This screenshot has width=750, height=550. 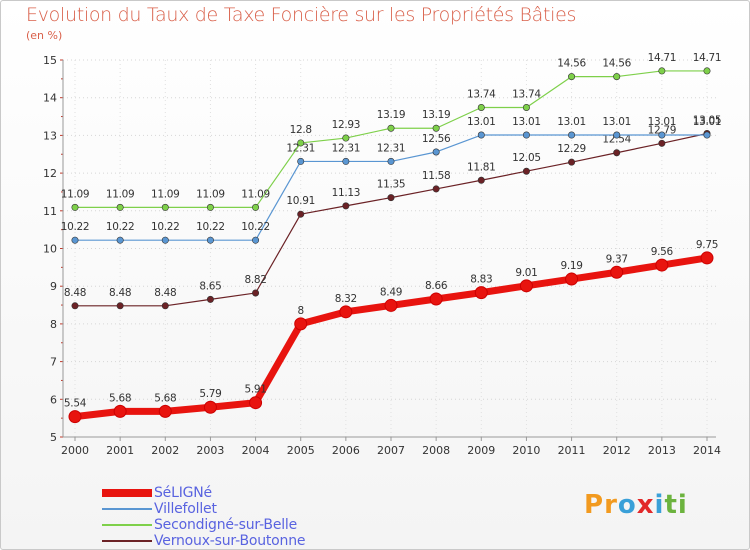 I want to click on x-tick-label: 2000, so click(x=75, y=450).